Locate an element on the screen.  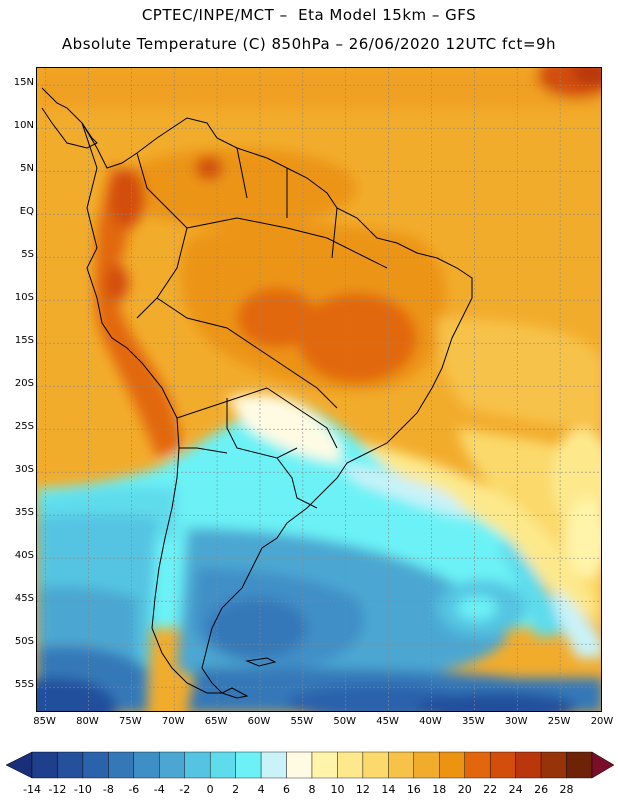
colorbar-label: 18 is located at coordinates (439, 789).